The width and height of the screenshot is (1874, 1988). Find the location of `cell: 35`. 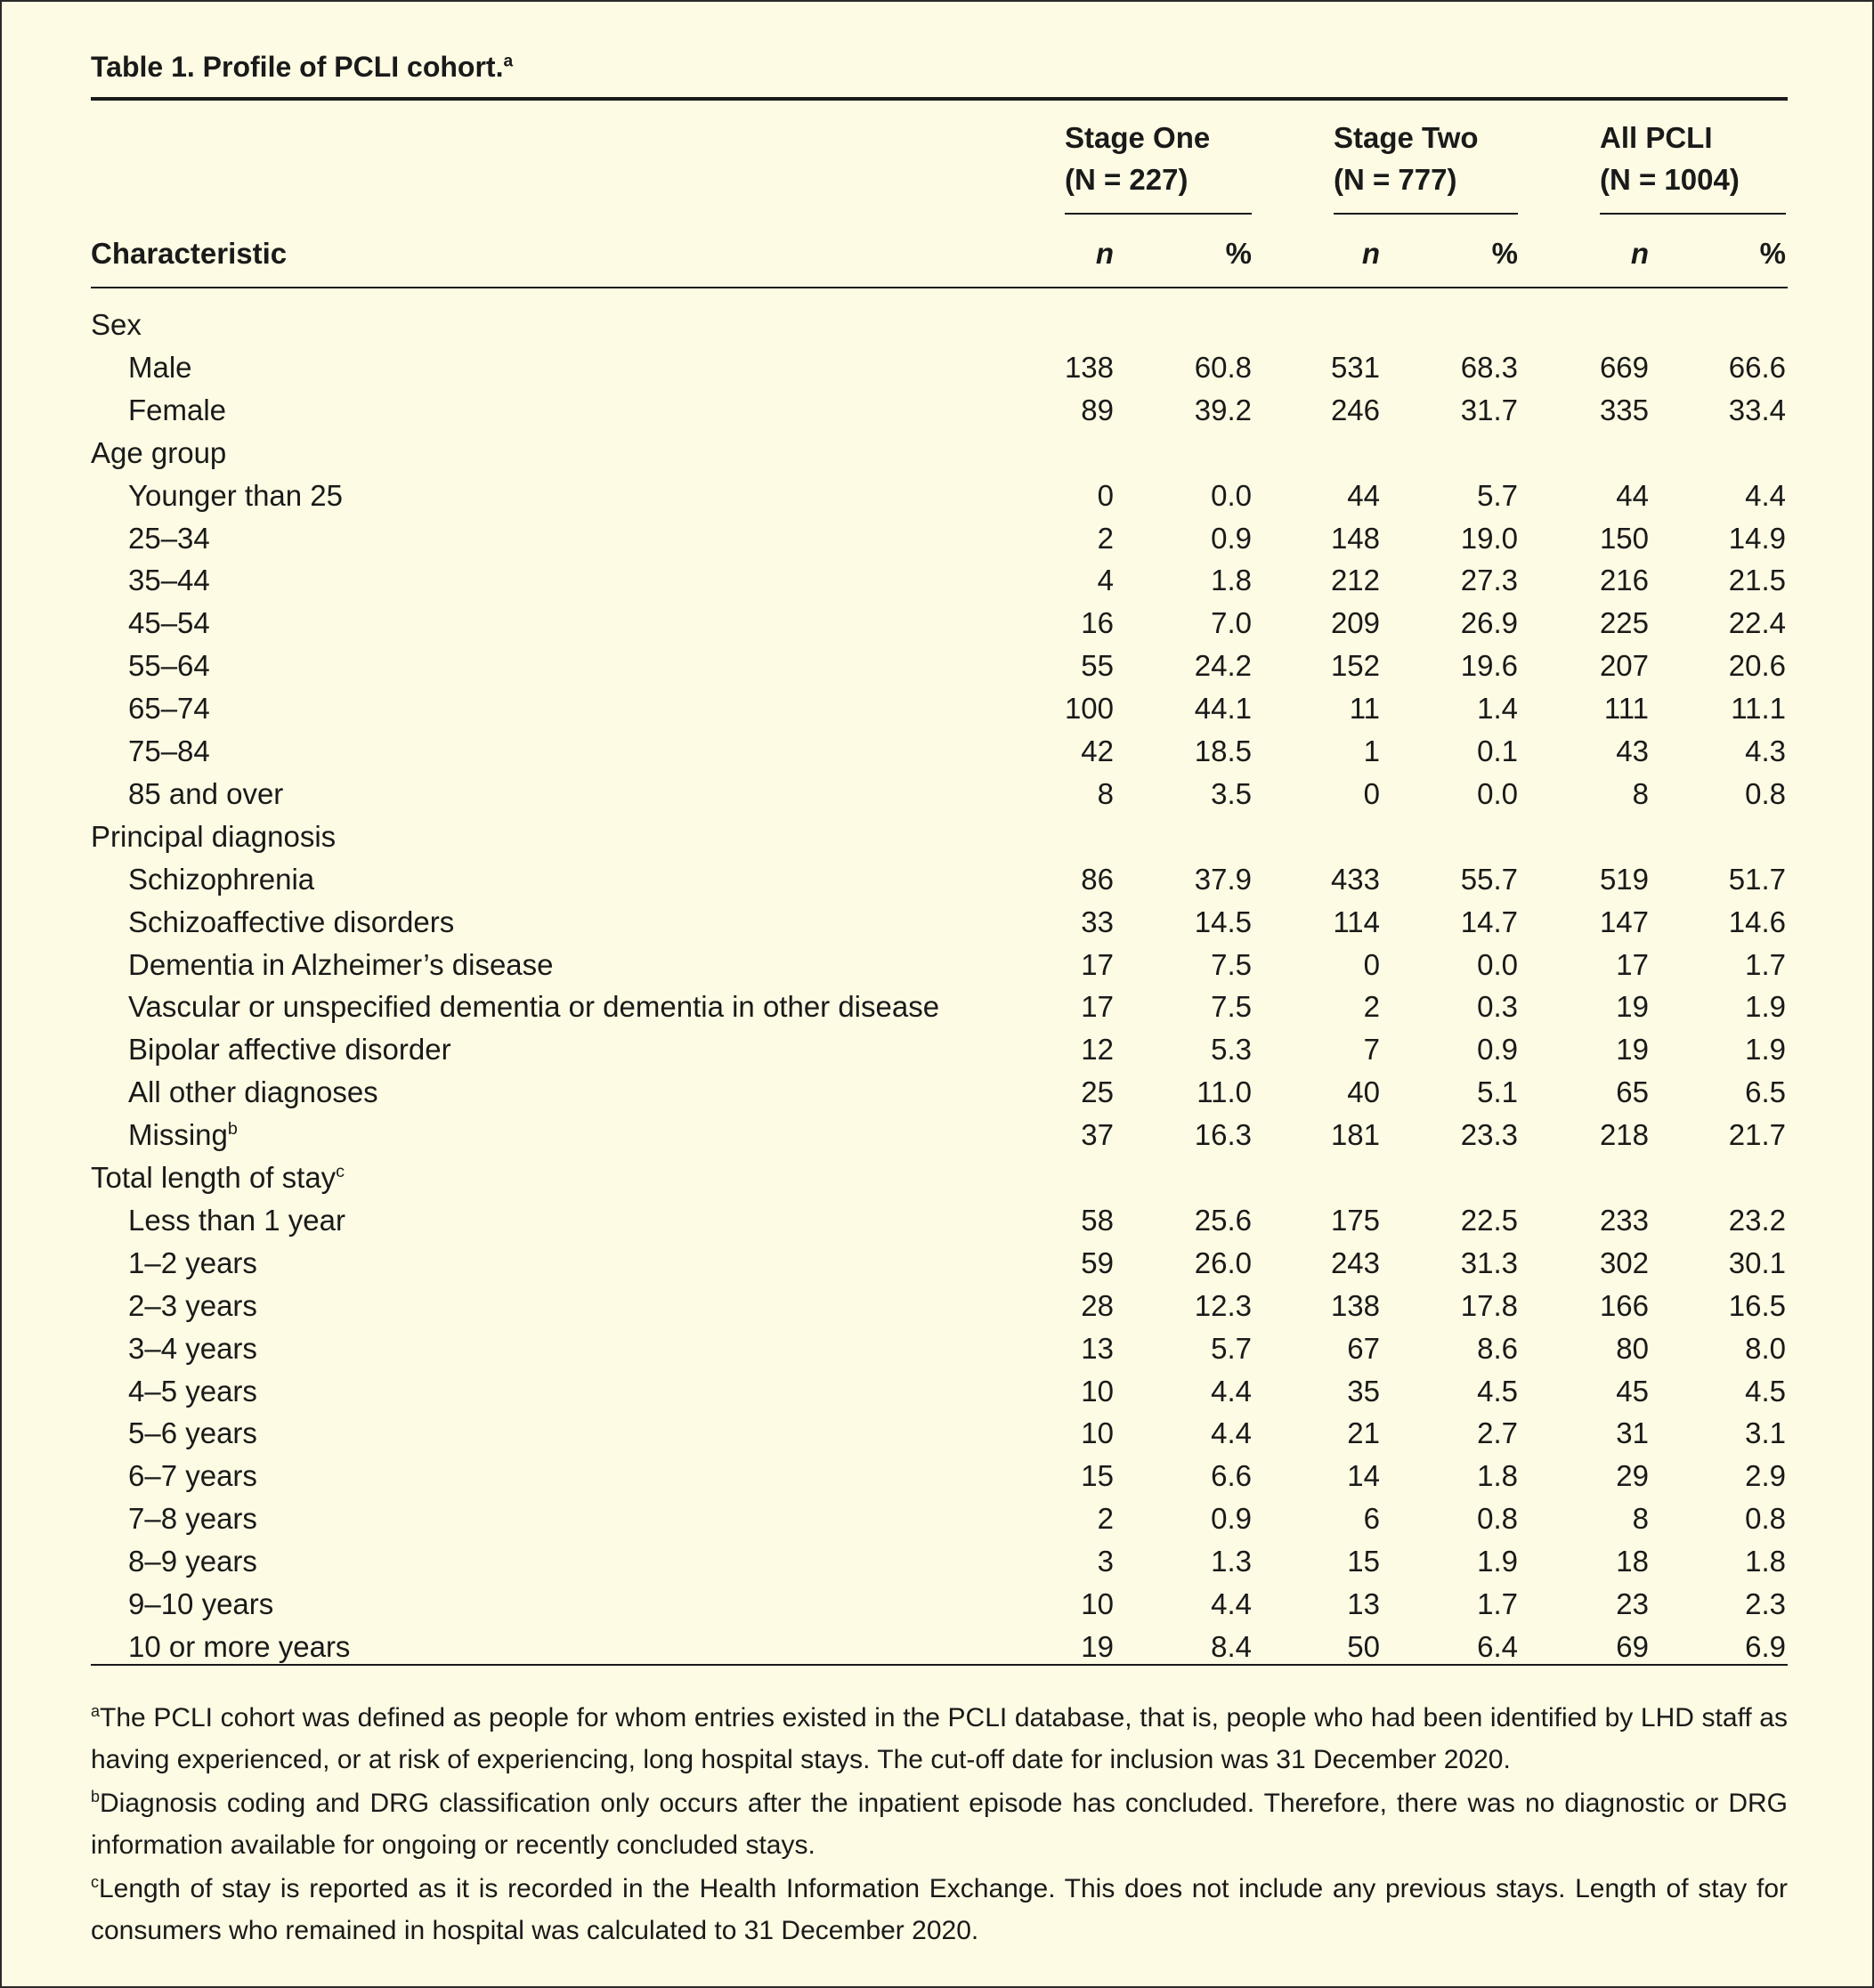

cell: 35 is located at coordinates (1363, 1391).